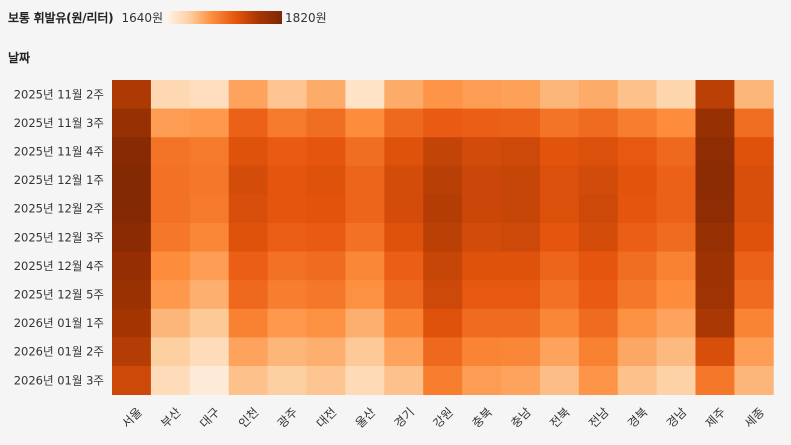 The width and height of the screenshot is (791, 445). Describe the element at coordinates (405, 418) in the screenshot. I see `x-tick-label: 경기` at that location.